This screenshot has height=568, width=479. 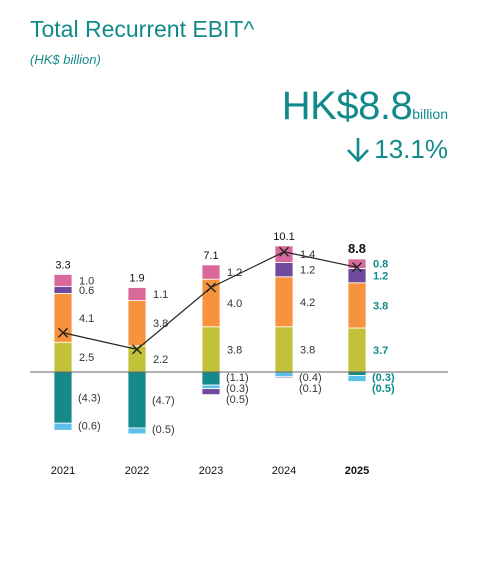 I want to click on headline-amount: HK$8.8, so click(x=347, y=106).